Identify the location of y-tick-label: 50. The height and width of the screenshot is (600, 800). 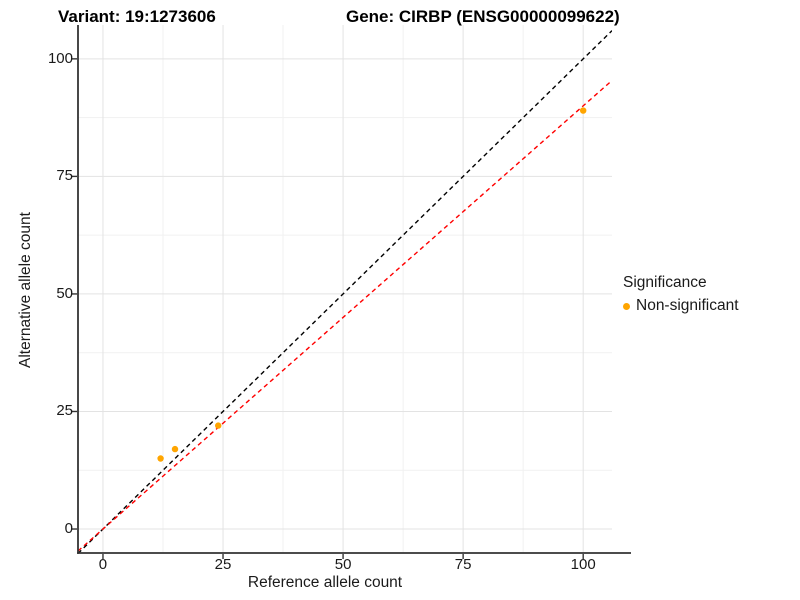
(64, 293).